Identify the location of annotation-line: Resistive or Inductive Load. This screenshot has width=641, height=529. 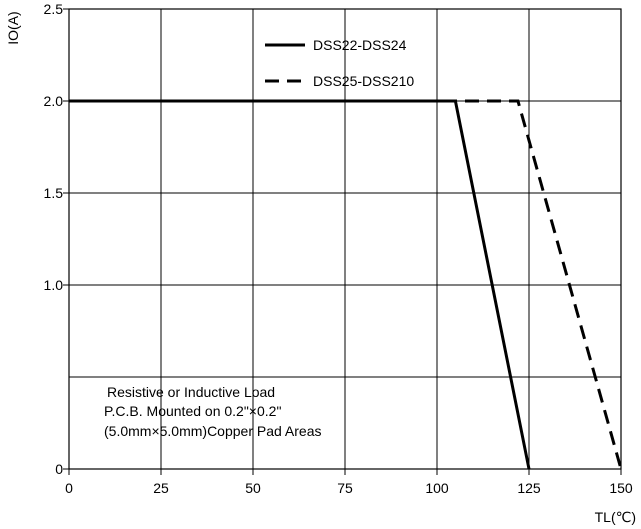
(191, 392).